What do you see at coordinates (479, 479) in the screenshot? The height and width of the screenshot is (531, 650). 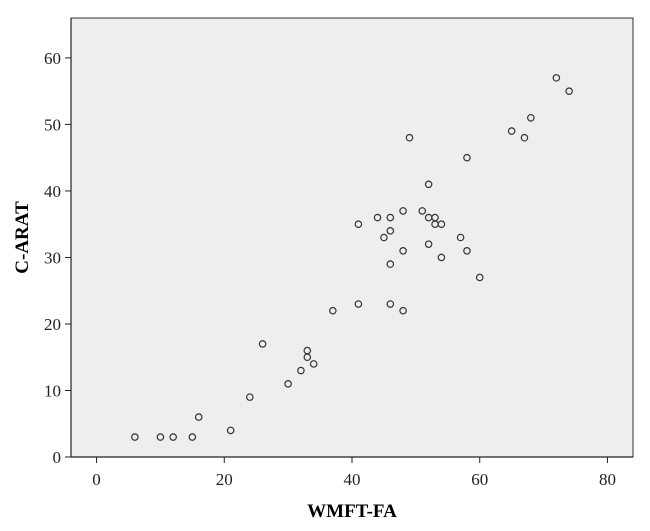 I see `x-tick-label: 60` at bounding box center [479, 479].